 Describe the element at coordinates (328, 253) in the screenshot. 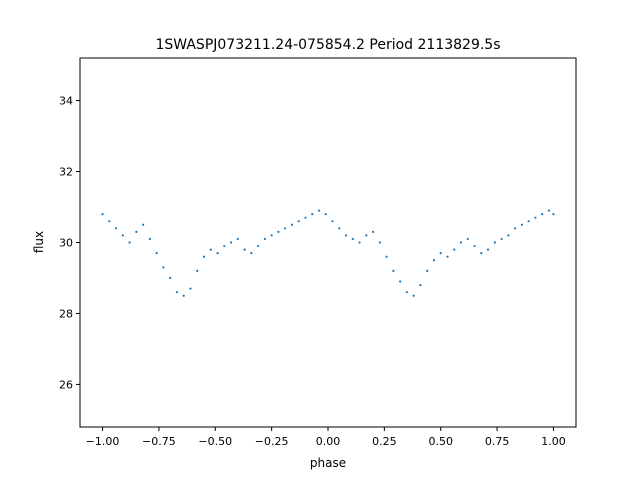

I see `data-points` at that location.